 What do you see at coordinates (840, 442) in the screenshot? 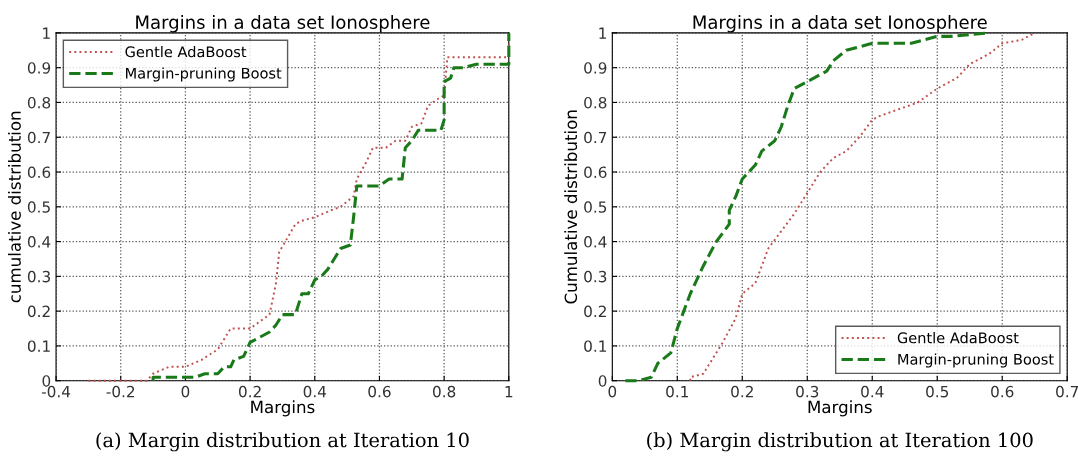
I see `text: (b) Margin distribution at Iteration 100` at bounding box center [840, 442].